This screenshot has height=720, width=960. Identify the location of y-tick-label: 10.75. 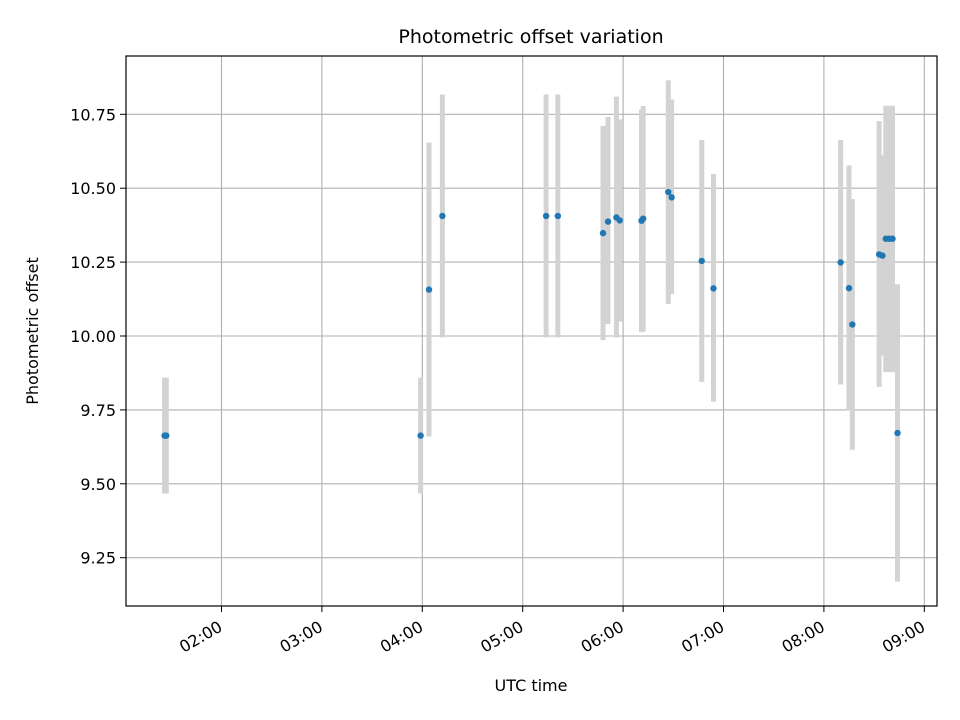
(93, 114).